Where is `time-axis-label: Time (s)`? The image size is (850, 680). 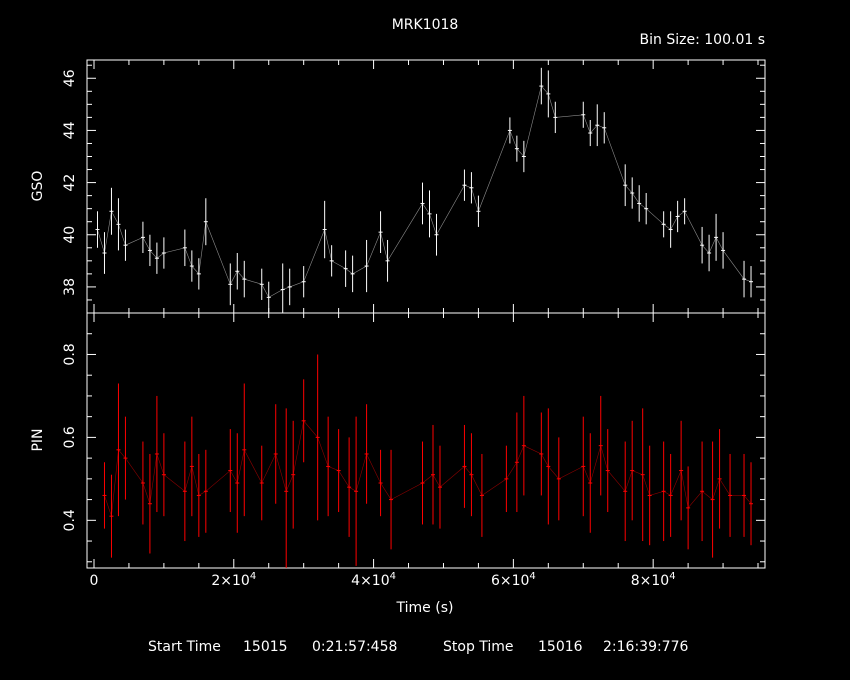
time-axis-label: Time (s) is located at coordinates (425, 608).